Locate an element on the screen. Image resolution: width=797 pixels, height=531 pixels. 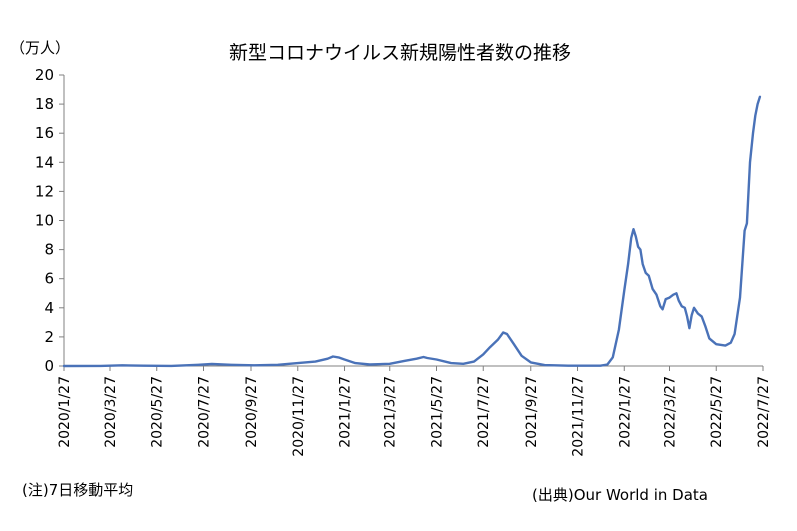
y-tick-label: 16 is located at coordinates (44, 133).